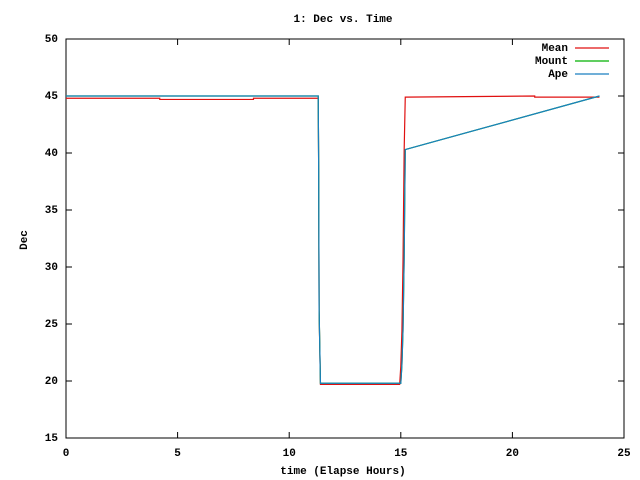 This screenshot has width=640, height=480. What do you see at coordinates (555, 49) in the screenshot?
I see `legend-label: Mean` at bounding box center [555, 49].